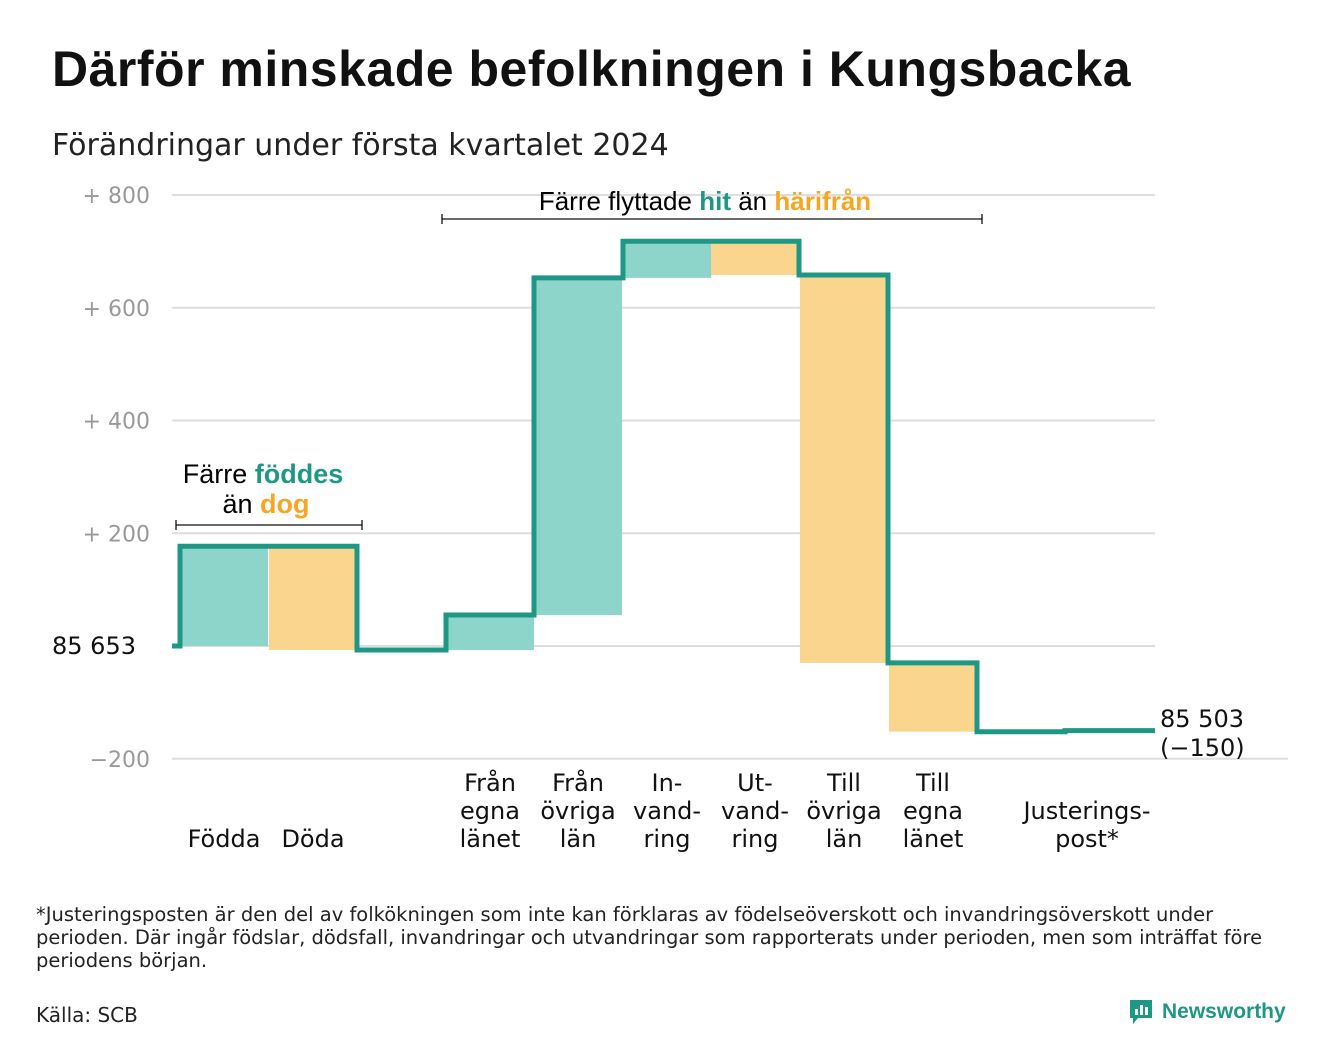 The height and width of the screenshot is (1060, 1340). I want to click on y-tick-label: −200, so click(120, 760).